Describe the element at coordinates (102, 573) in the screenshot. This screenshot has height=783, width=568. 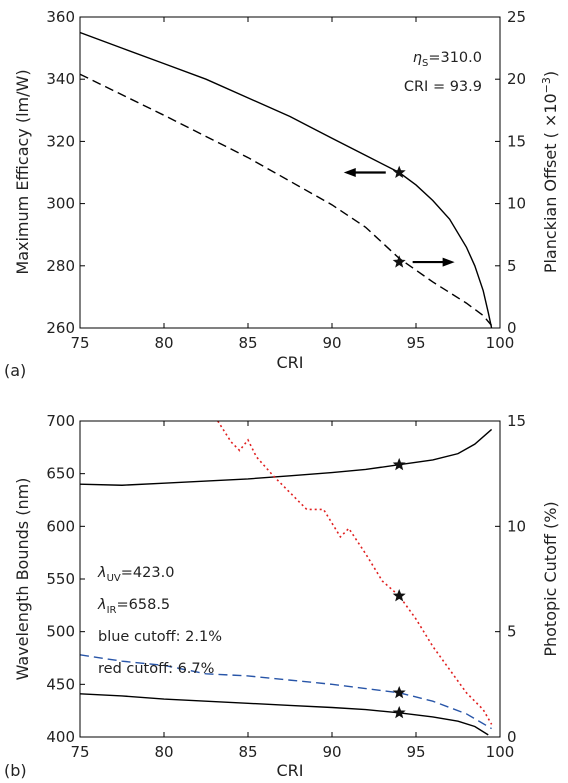
I see `uv-symbol: λ` at that location.